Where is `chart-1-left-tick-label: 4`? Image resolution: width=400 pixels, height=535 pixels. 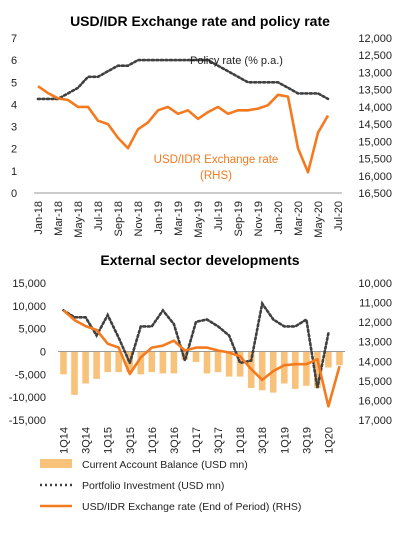 chart-1-left-tick-label: 4 is located at coordinates (14, 105).